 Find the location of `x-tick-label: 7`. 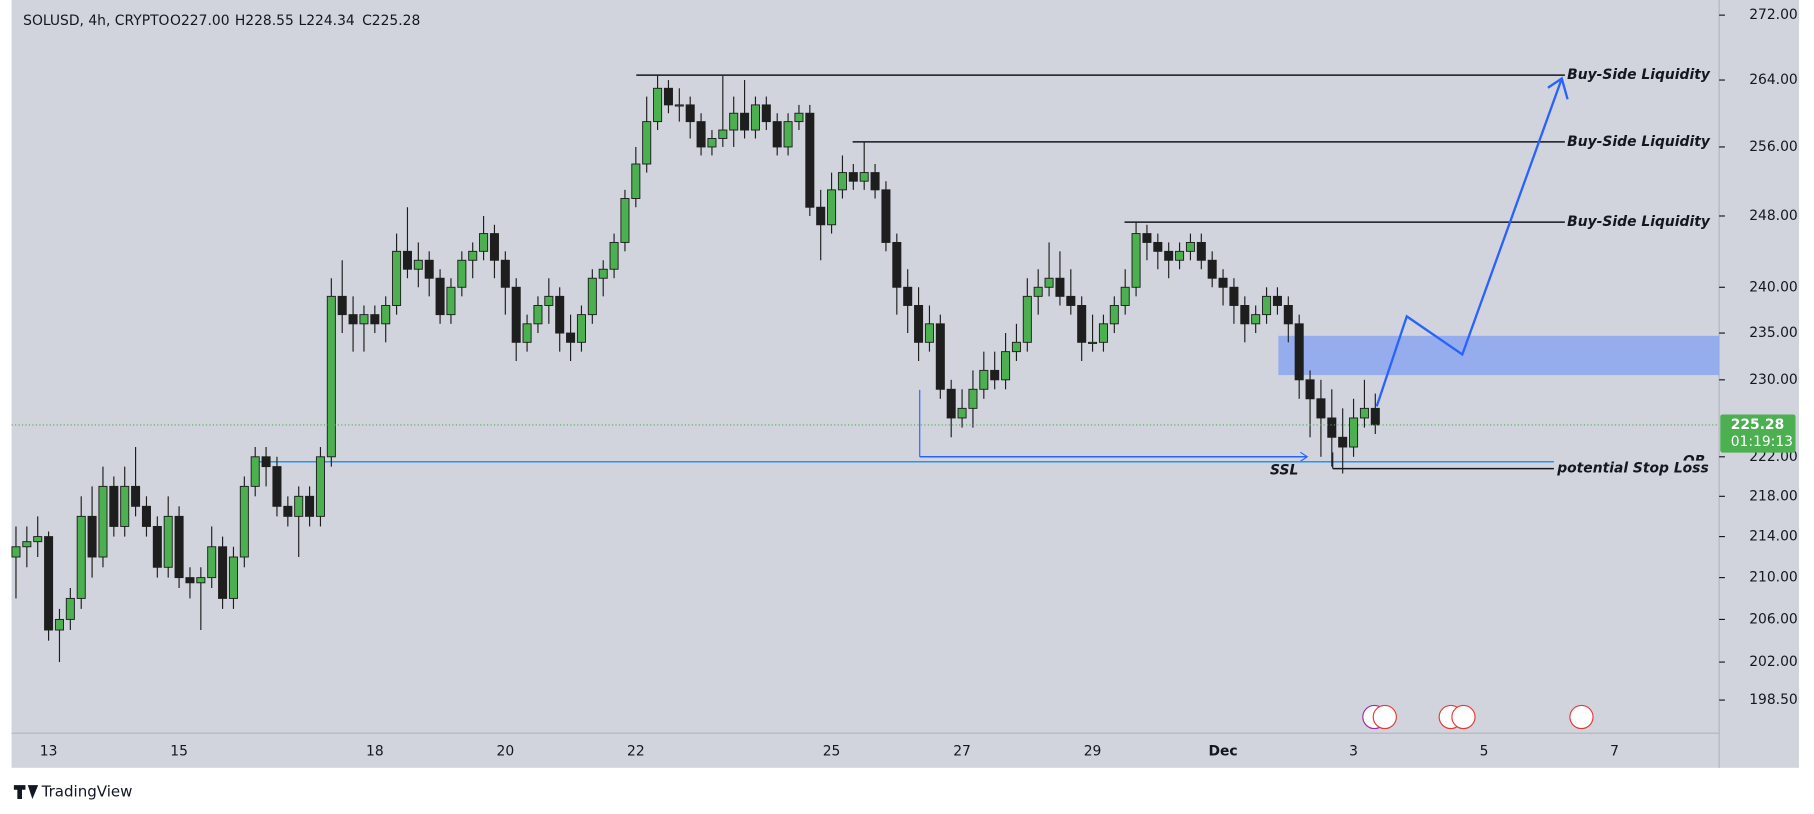

x-tick-label: 7 is located at coordinates (1614, 752).